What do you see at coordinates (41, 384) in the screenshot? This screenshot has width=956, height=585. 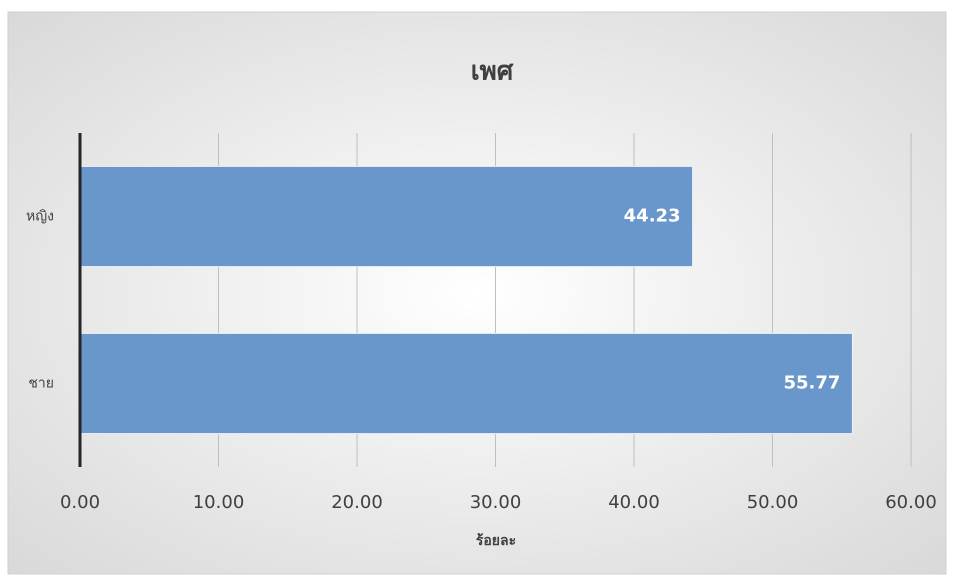 I see `y-tick-label: ชาย` at bounding box center [41, 384].